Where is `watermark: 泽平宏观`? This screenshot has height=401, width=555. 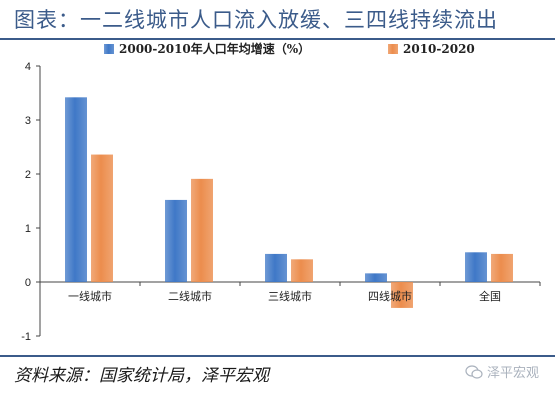 watermark: 泽平宏观 is located at coordinates (502, 371).